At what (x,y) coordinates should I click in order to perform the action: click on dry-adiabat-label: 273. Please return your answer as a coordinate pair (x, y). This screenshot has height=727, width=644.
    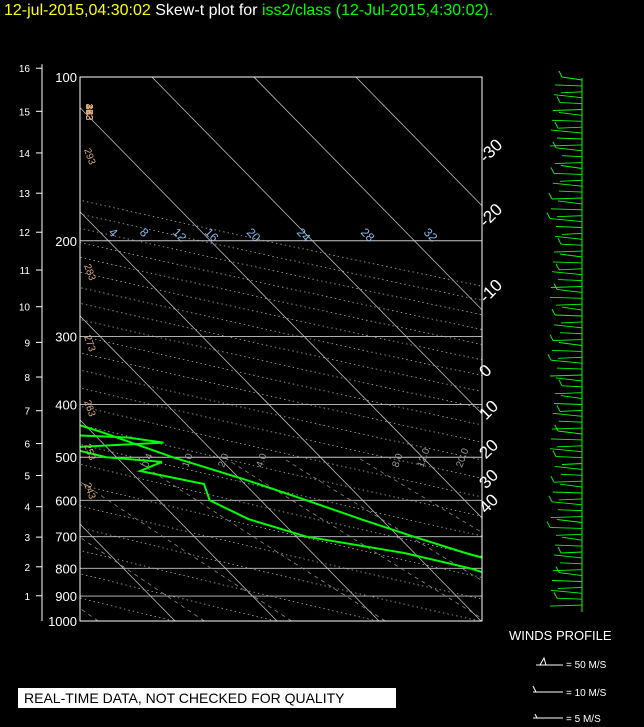
    Looking at the image, I should click on (89, 344).